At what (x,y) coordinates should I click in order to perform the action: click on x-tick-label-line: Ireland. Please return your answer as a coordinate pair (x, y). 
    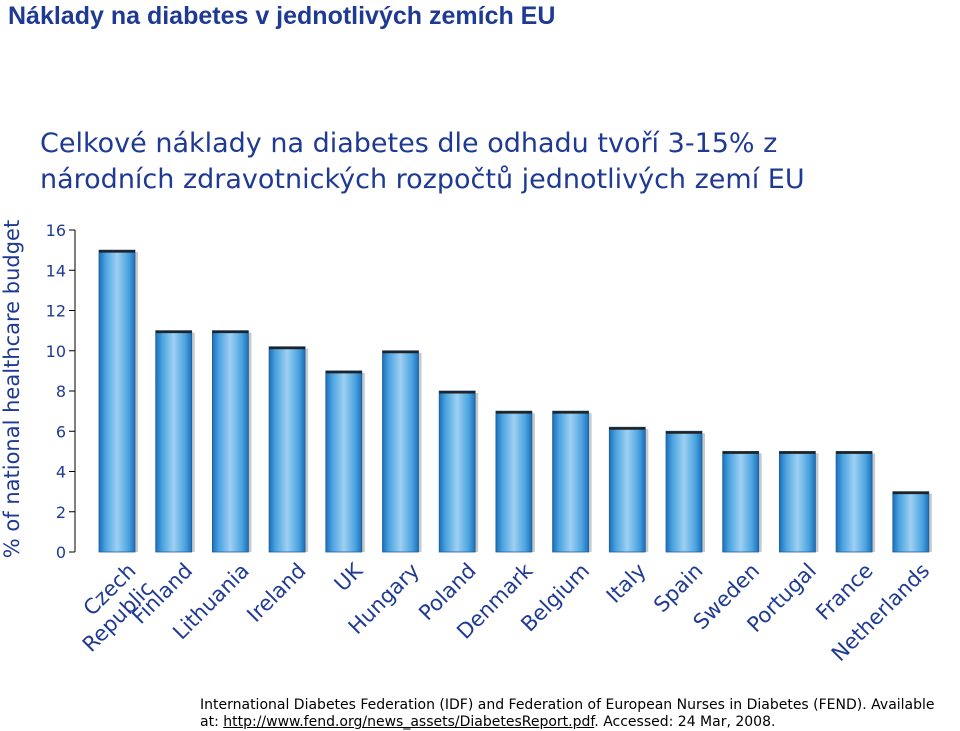
    Looking at the image, I should click on (276, 593).